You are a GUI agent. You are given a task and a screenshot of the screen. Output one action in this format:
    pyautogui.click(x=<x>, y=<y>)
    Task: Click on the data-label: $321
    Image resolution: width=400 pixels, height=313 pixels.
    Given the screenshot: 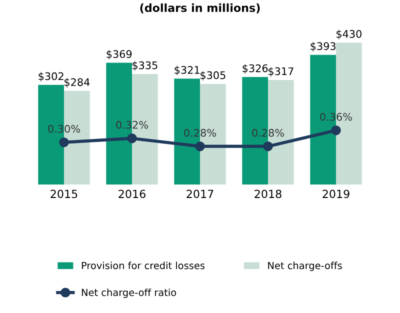 What is the action you would take?
    pyautogui.click(x=187, y=71)
    